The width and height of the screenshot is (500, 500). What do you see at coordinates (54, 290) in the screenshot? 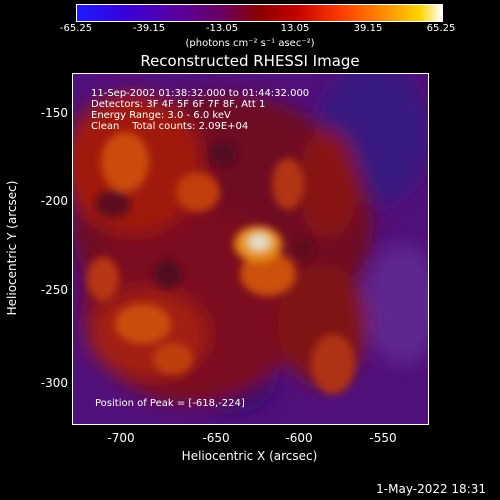
I see `y-tick-label: -250` at bounding box center [54, 290].